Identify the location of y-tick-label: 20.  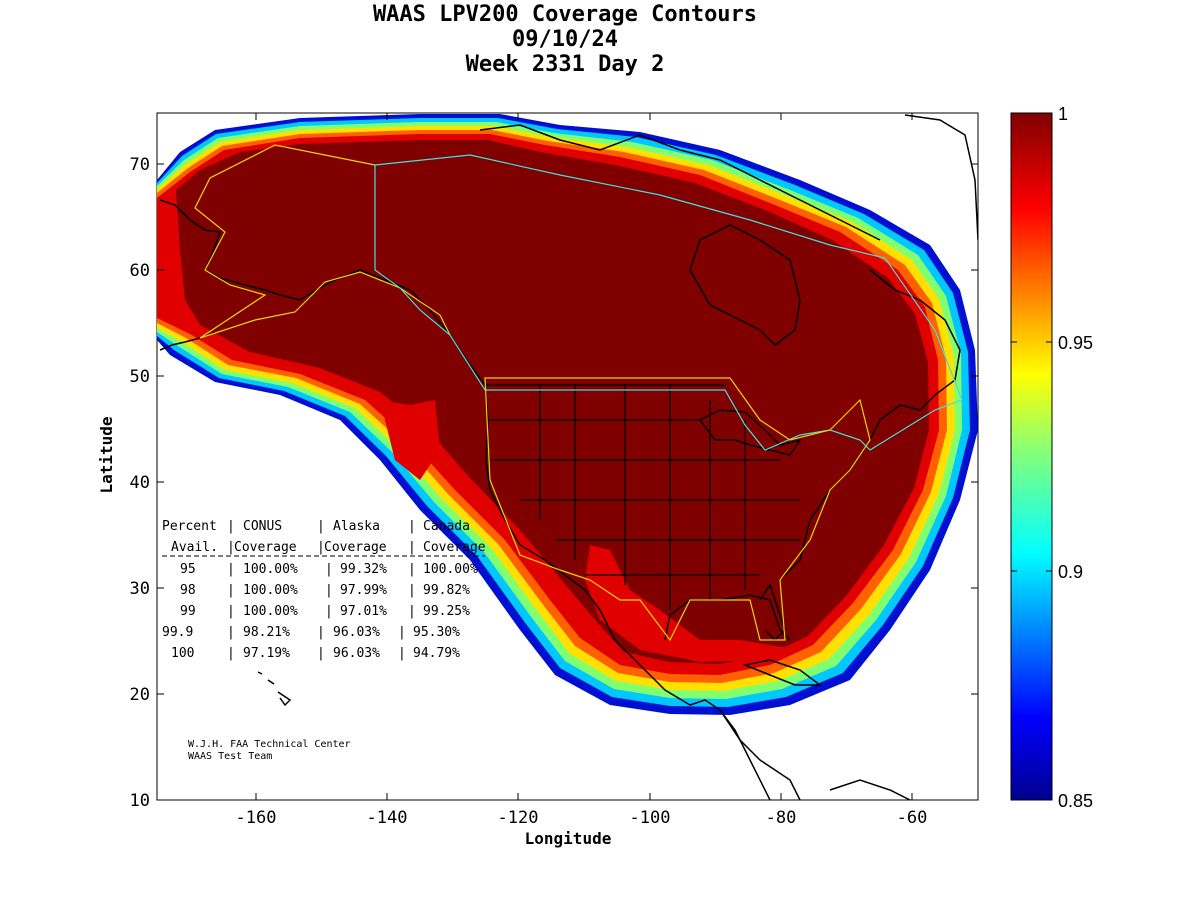
(140, 695).